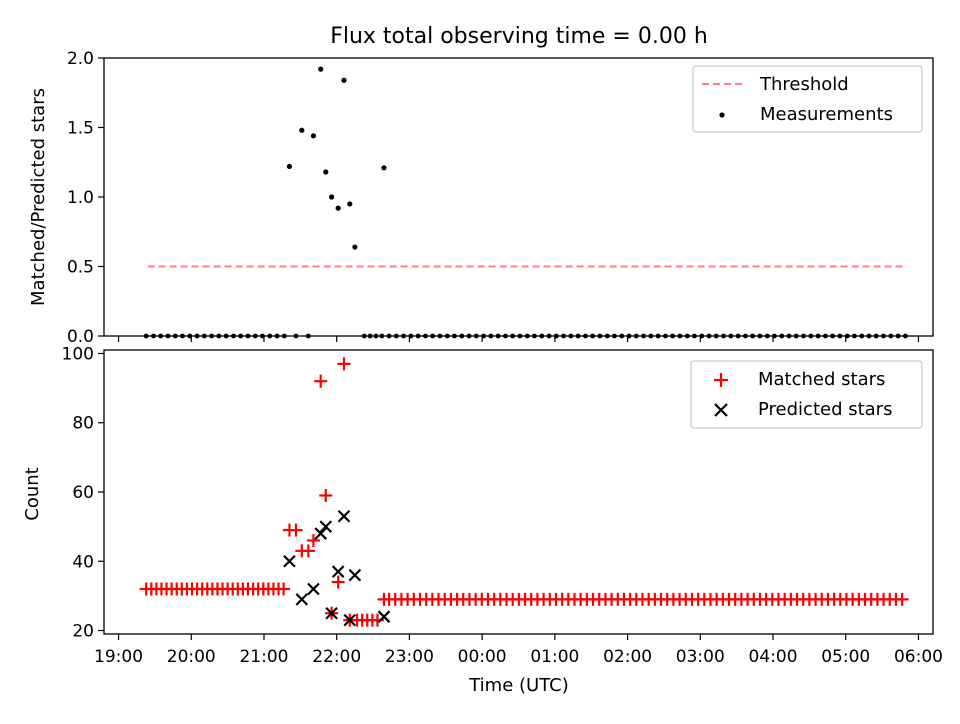 This screenshot has height=724, width=960. Describe the element at coordinates (83, 424) in the screenshot. I see `bottom-y-tick-label: 80` at that location.